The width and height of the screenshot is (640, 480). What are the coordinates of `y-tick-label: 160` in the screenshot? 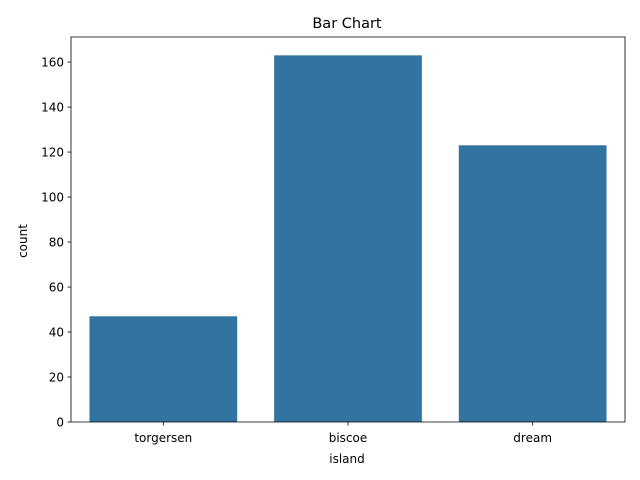 It's located at (52, 63).